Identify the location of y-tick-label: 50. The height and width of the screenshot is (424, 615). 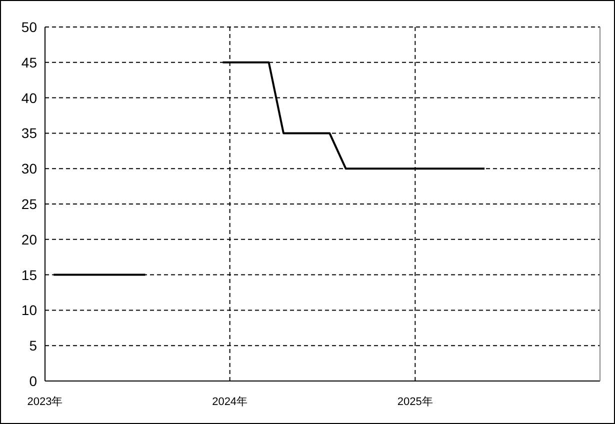
(29, 27).